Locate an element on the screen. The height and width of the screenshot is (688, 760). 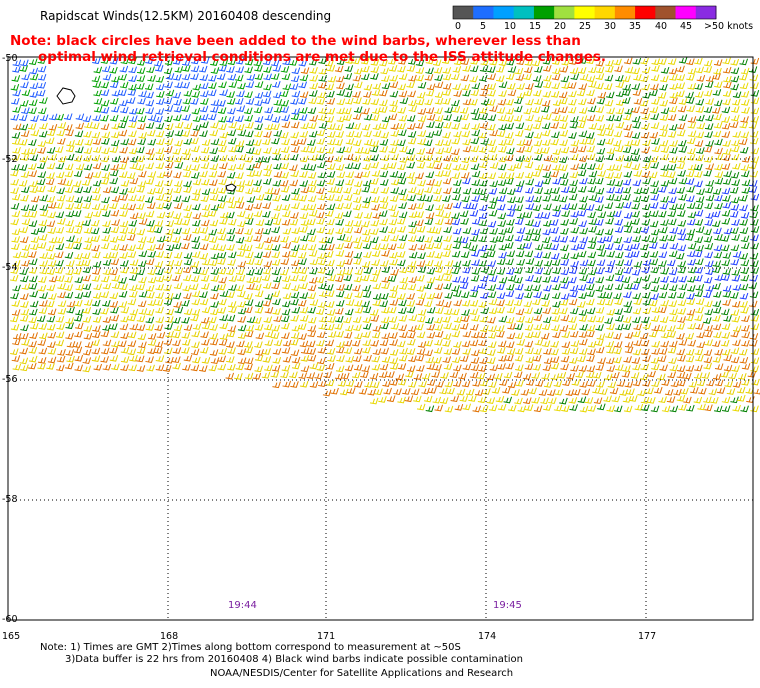
scale-swatch is located at coordinates (625, 12).